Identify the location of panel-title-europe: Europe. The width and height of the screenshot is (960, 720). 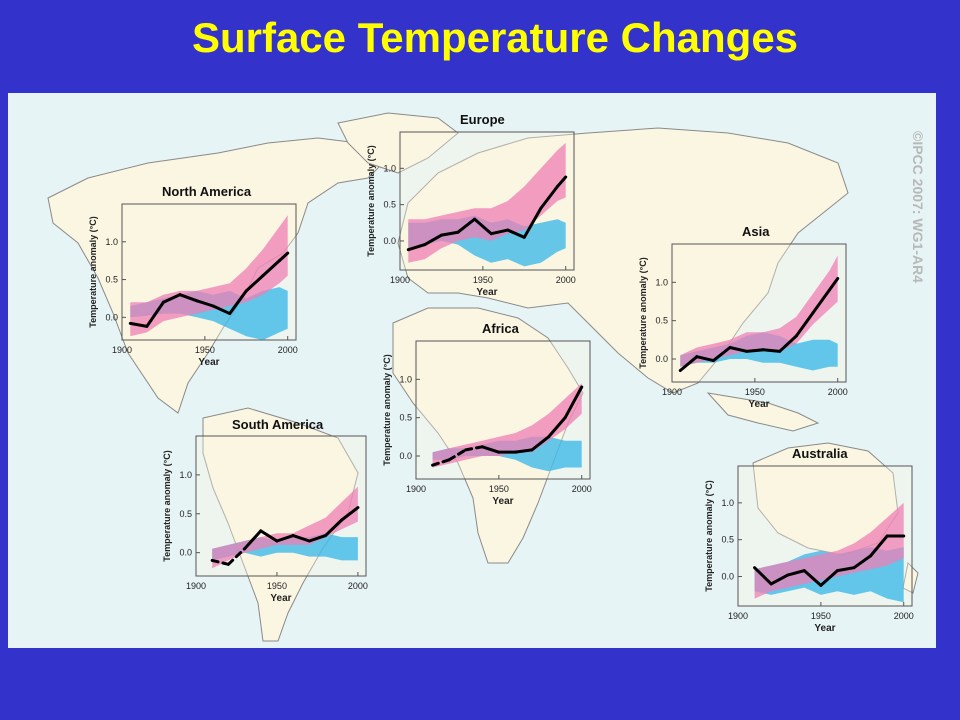
(482, 119).